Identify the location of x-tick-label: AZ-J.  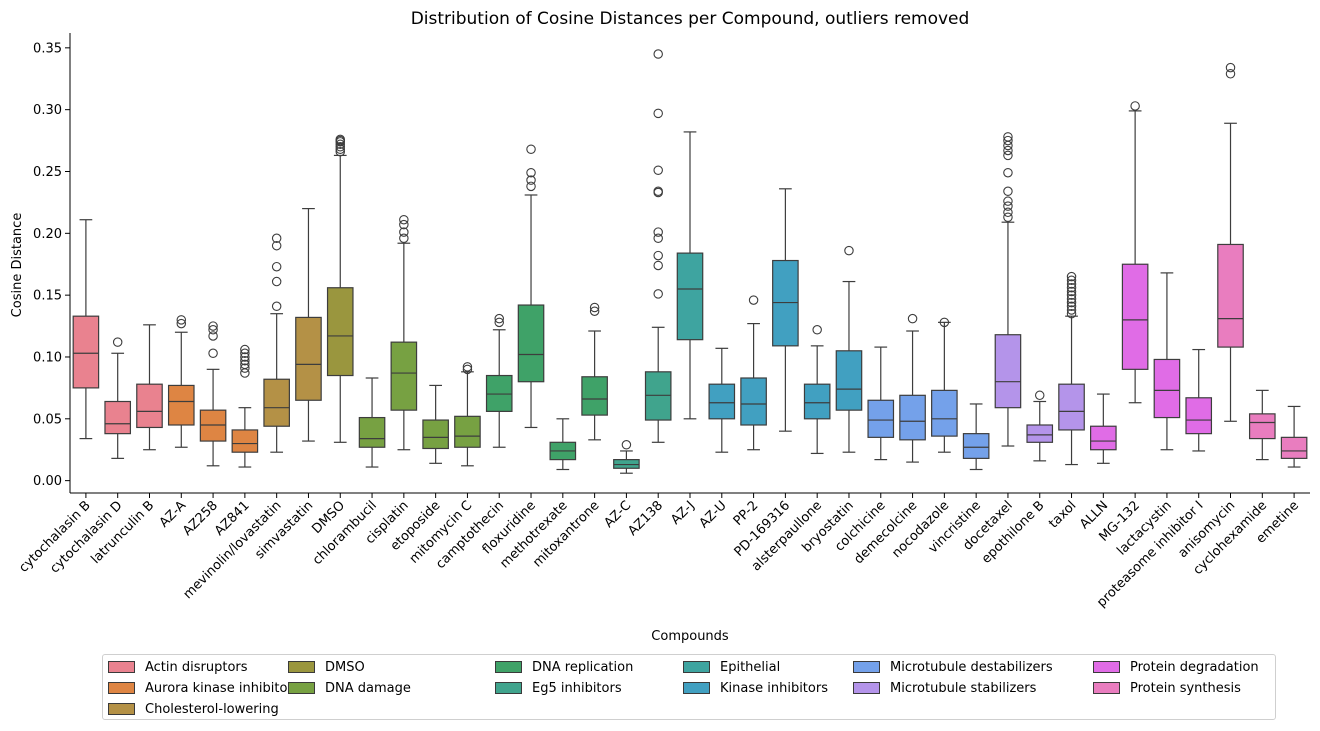
(683, 513).